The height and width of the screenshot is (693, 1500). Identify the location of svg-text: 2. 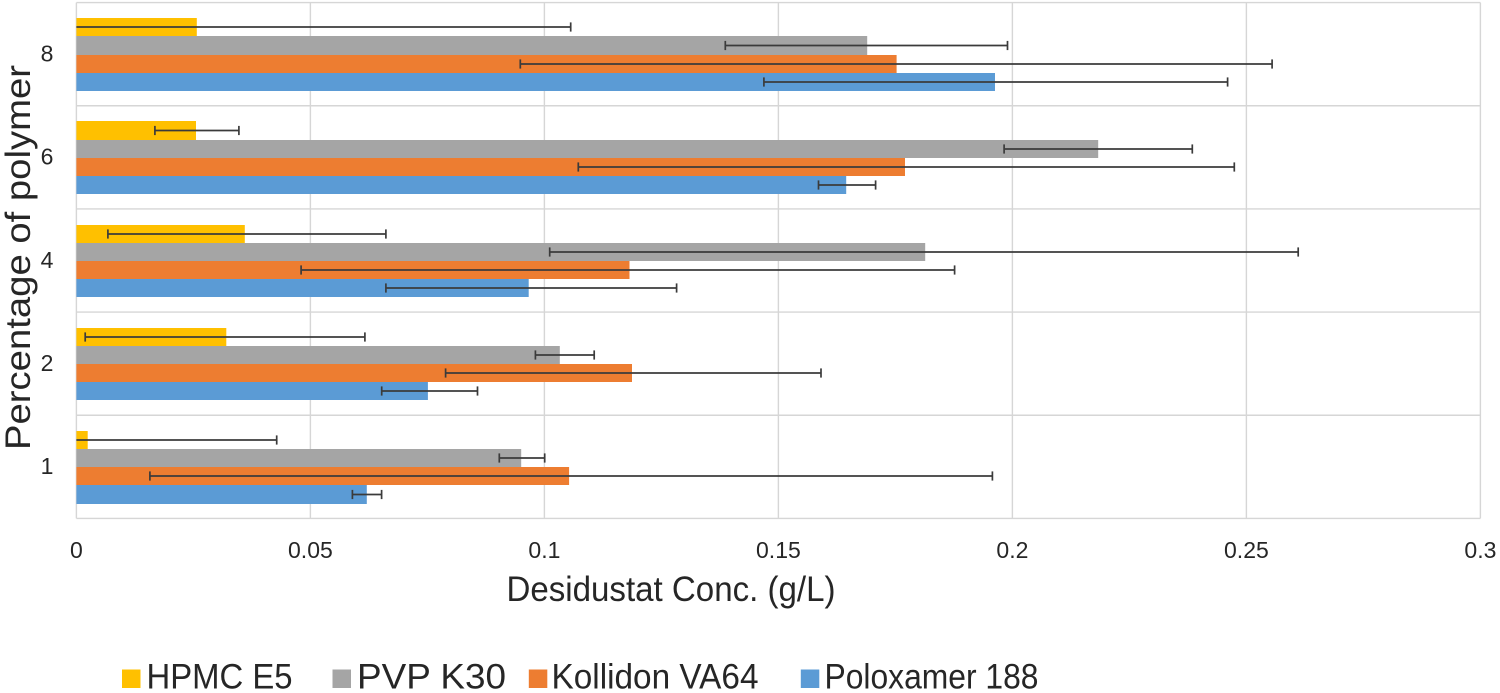
(47, 363).